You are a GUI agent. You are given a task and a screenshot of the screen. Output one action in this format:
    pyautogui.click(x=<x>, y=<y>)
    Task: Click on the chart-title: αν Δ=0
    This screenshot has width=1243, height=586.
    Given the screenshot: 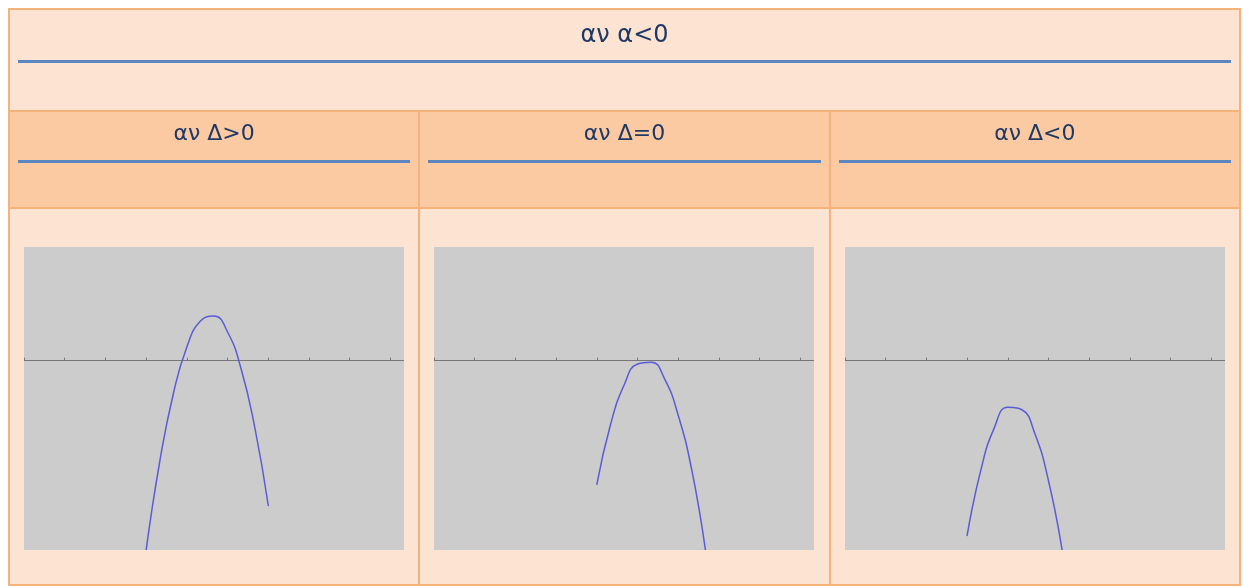 What is the action you would take?
    pyautogui.click(x=624, y=133)
    